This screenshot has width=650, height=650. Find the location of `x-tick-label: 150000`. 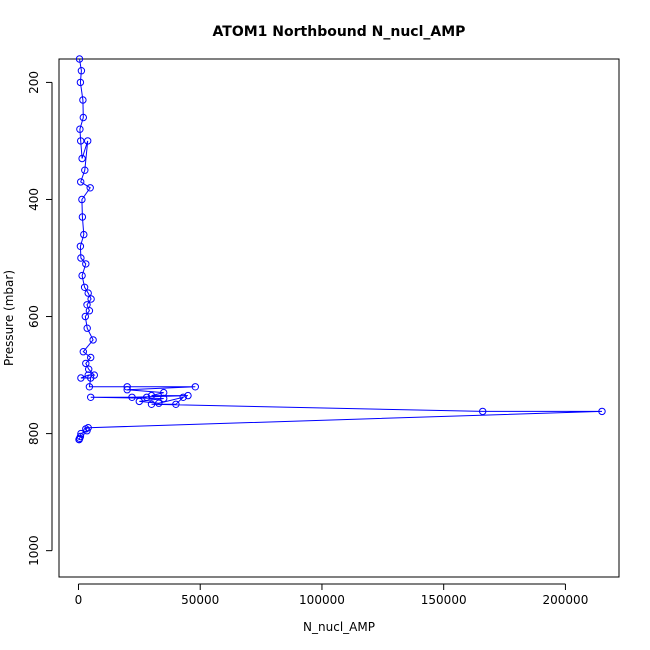

x-tick-label: 150000 is located at coordinates (444, 600).